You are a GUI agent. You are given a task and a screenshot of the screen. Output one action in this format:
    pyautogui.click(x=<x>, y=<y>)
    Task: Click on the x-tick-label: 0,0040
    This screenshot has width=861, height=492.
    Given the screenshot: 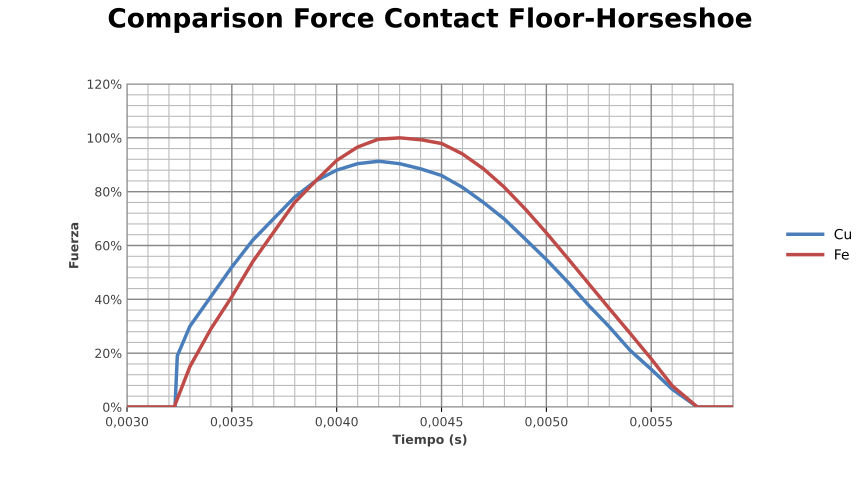 What is the action you would take?
    pyautogui.click(x=337, y=422)
    